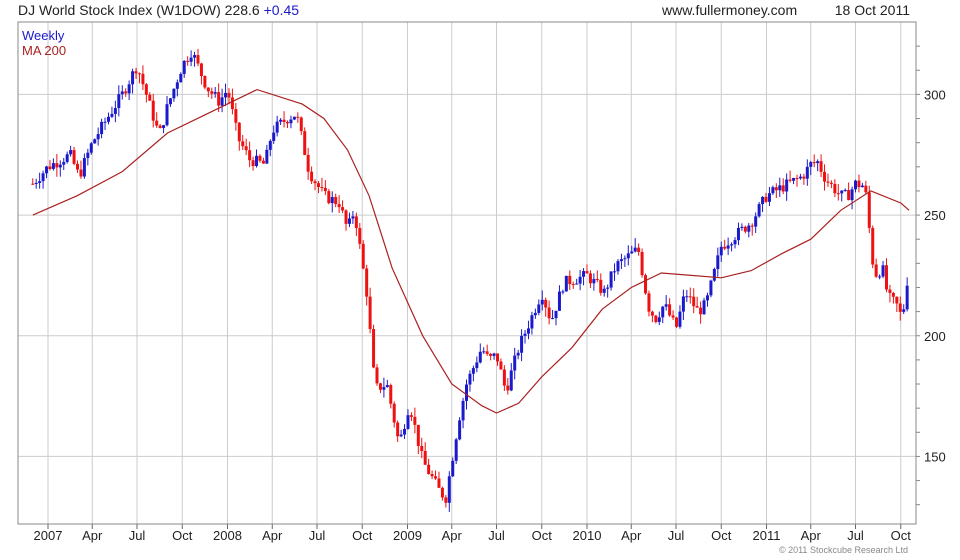  Describe the element at coordinates (48, 535) in the screenshot. I see `x-tick-label: 2007` at that location.